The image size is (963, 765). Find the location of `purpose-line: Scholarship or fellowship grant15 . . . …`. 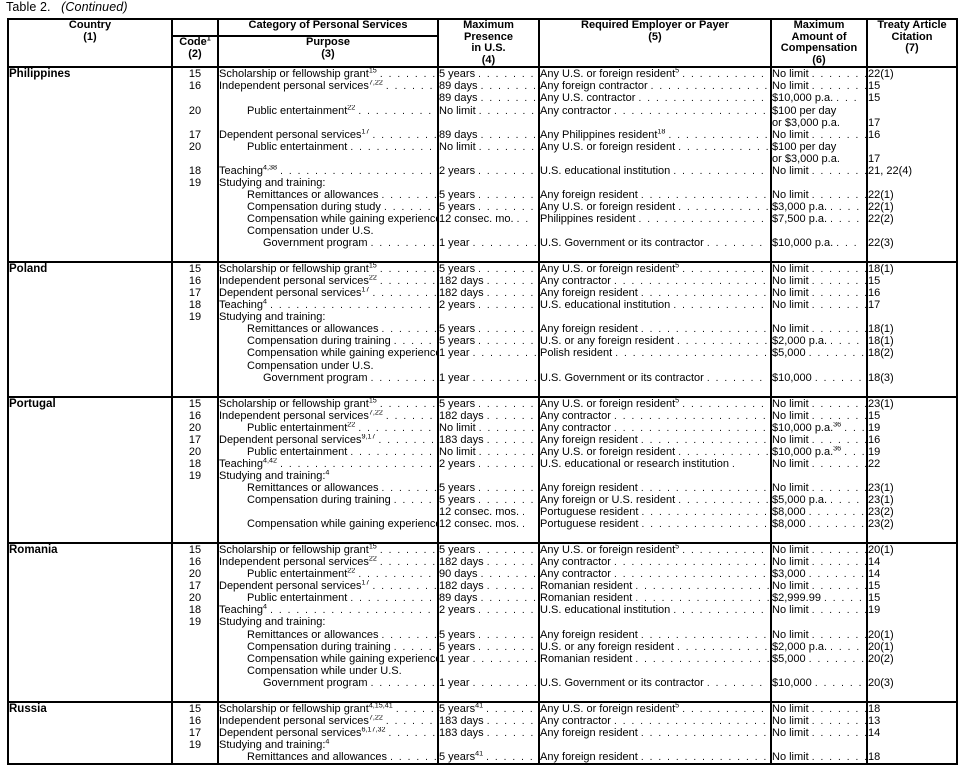

purpose-line: Scholarship or fellowship grant15 . . . … is located at coordinates (328, 269).